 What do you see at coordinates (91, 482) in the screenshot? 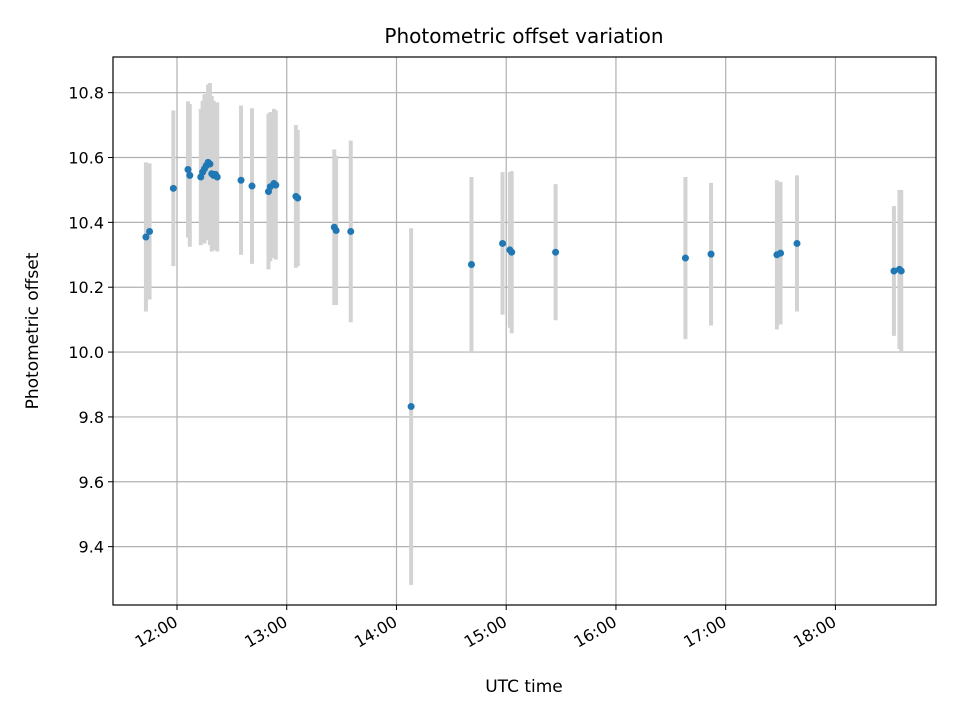
I see `y-tick-label: 9.6` at bounding box center [91, 482].